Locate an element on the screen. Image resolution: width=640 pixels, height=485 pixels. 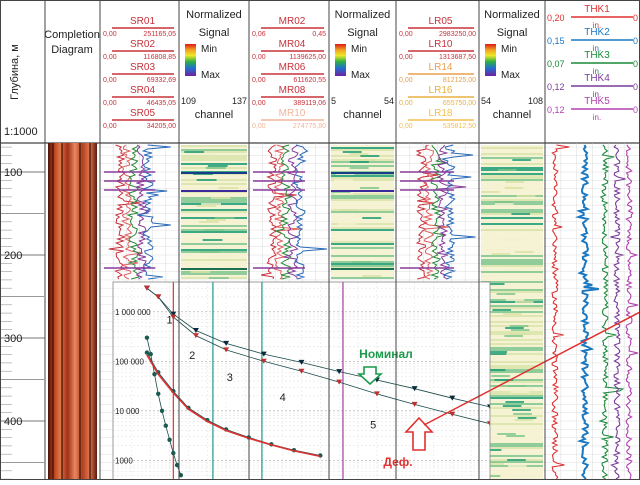
curve-scale-max: 34205,00 is located at coordinates (161, 126).